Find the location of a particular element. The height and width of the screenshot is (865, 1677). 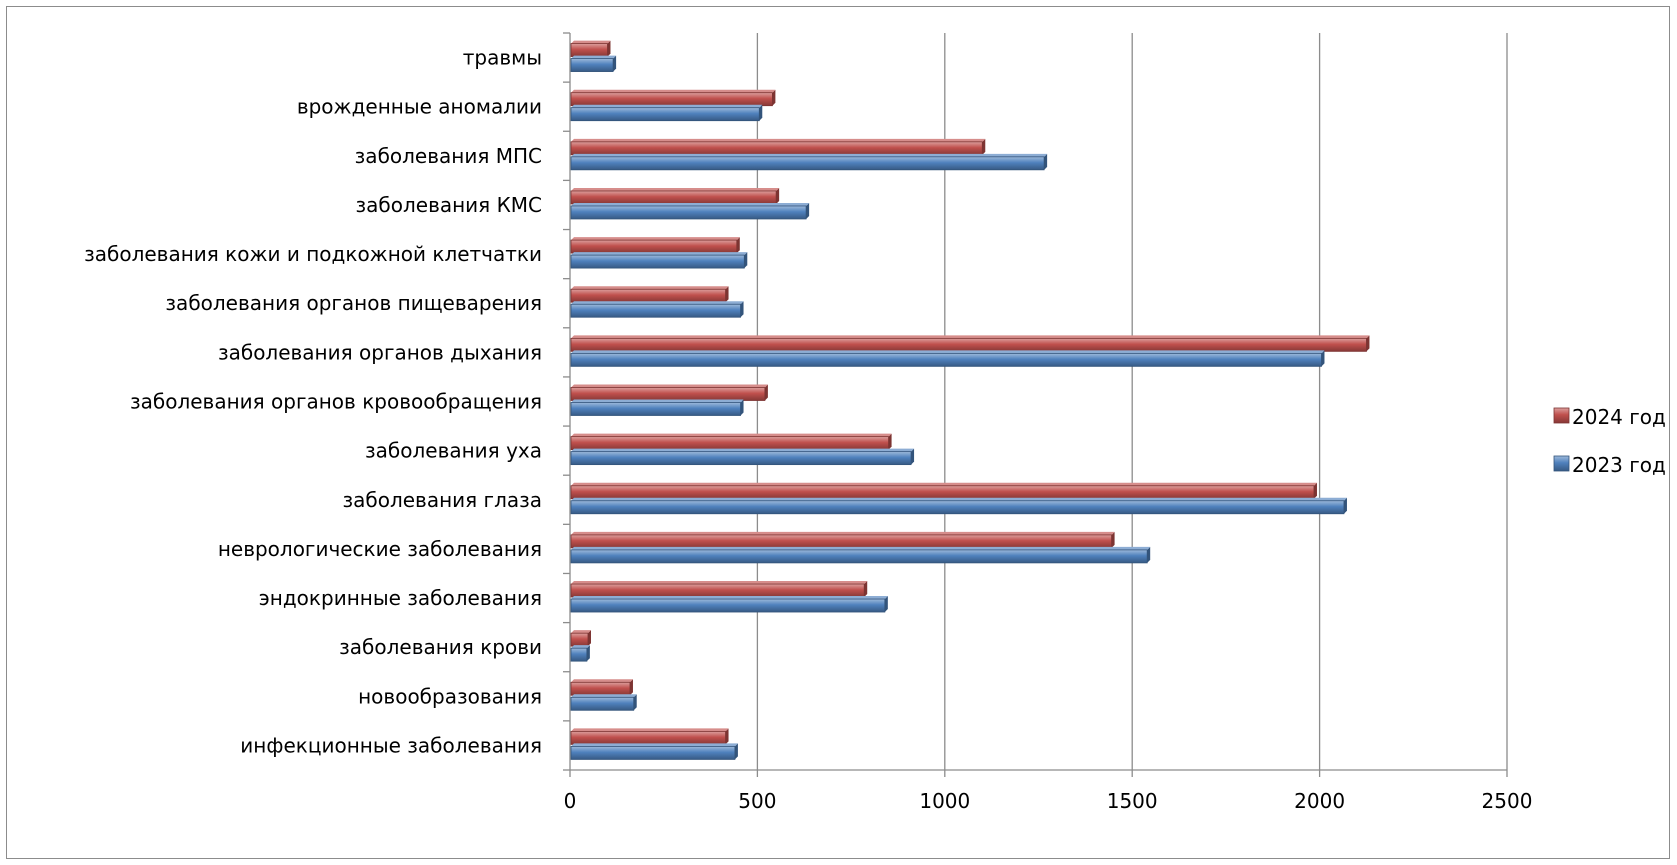

category-label: неврологические заболевания is located at coordinates (380, 549).